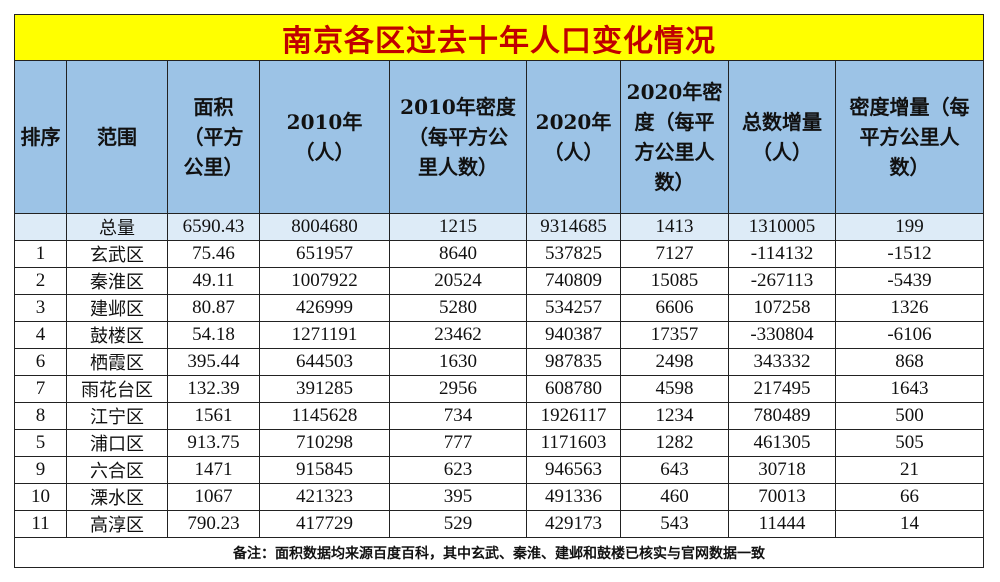 The height and width of the screenshot is (582, 1000). Describe the element at coordinates (573, 281) in the screenshot. I see `cell-pop2020: 740809` at that location.